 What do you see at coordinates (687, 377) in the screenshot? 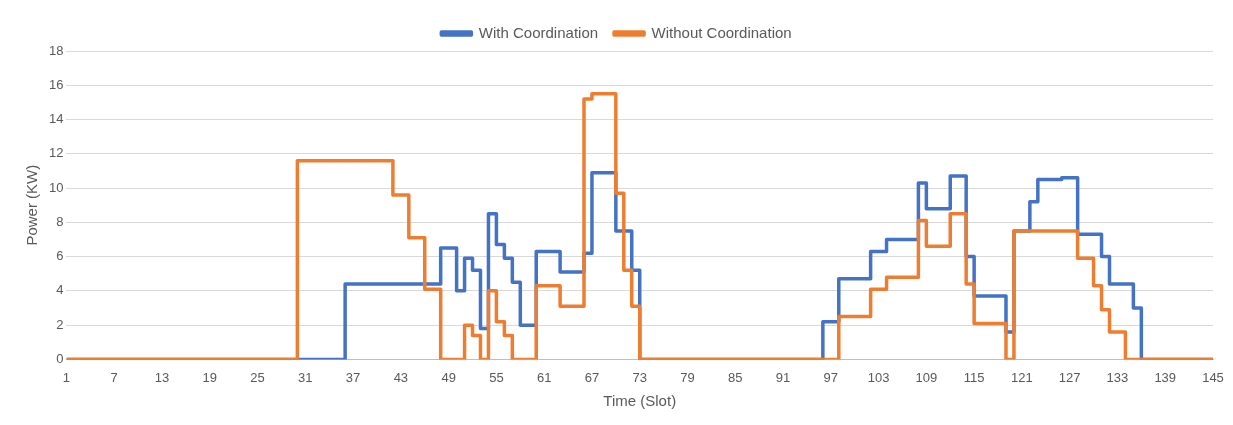
I see `x-tick-label: 79` at bounding box center [687, 377].